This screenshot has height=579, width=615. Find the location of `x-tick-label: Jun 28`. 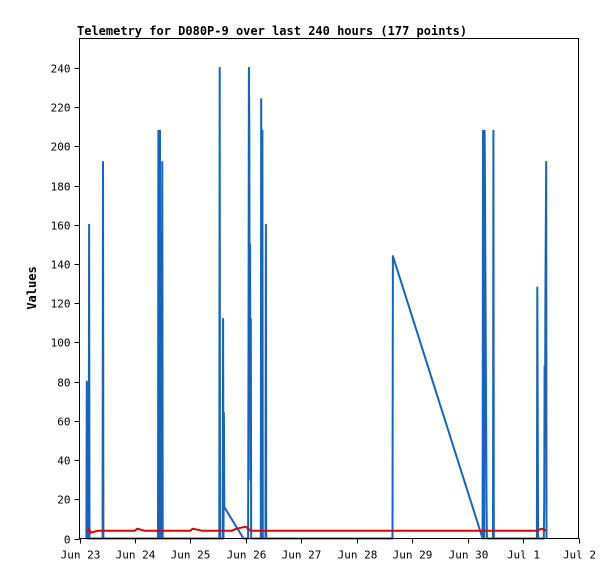

x-tick-label: Jun 28 is located at coordinates (358, 555).